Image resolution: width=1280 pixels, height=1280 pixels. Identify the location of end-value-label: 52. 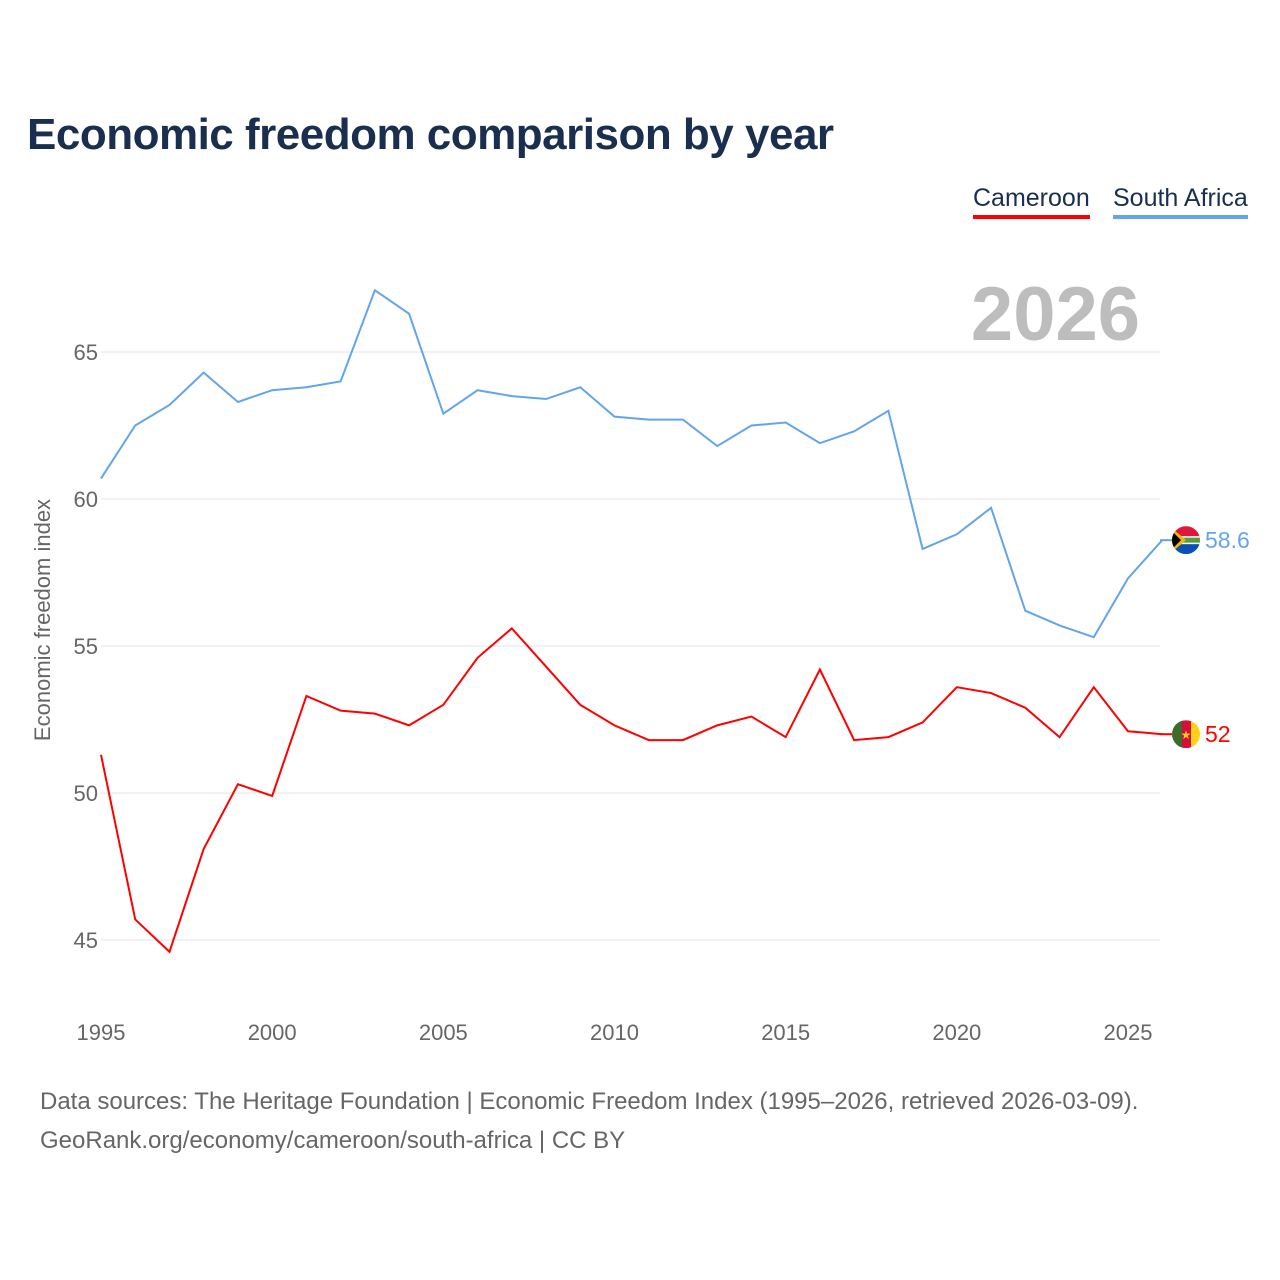
(1218, 734).